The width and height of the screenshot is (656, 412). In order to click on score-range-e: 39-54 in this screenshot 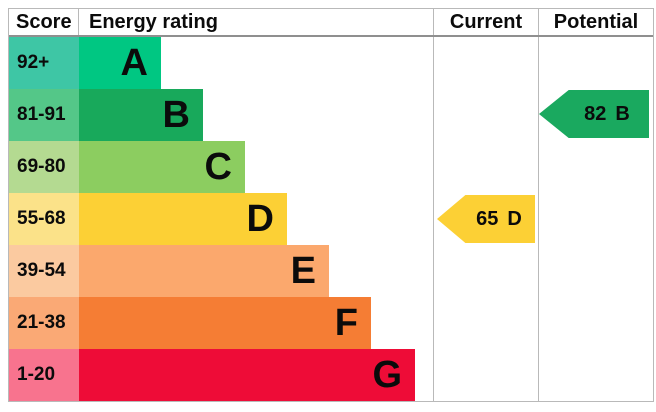, I will do `click(44, 271)`.